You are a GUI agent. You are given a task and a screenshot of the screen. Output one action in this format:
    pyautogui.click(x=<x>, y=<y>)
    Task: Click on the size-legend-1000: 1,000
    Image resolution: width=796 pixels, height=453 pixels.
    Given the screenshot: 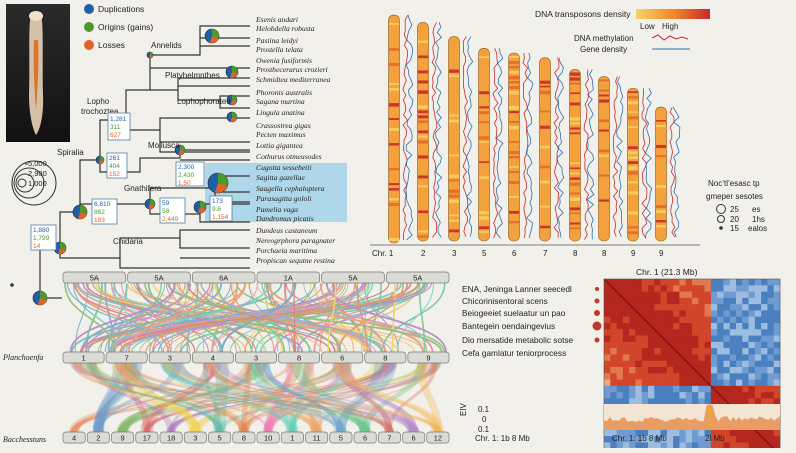 What is the action you would take?
    pyautogui.click(x=37, y=183)
    